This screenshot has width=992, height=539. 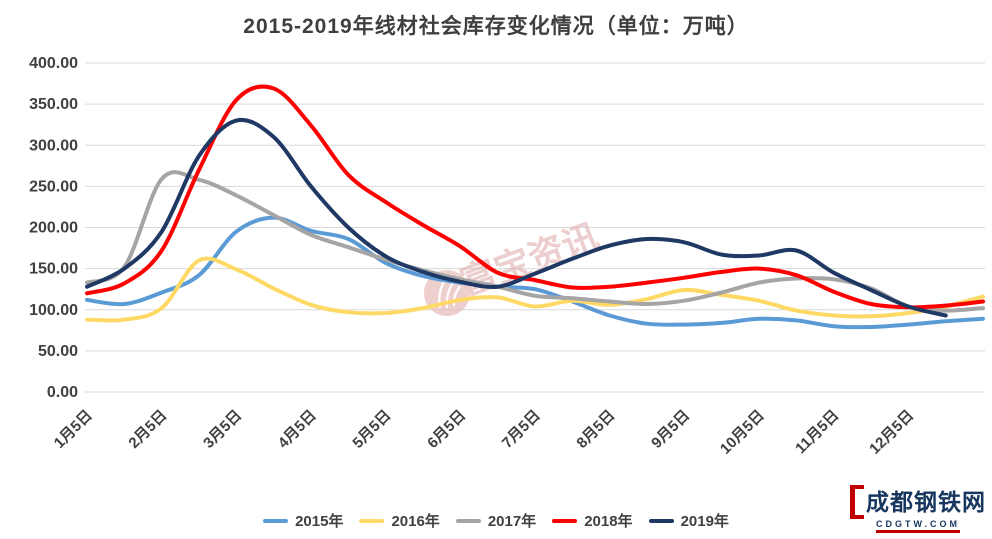 I want to click on x-tick-label: 11月5日, so click(x=817, y=432).